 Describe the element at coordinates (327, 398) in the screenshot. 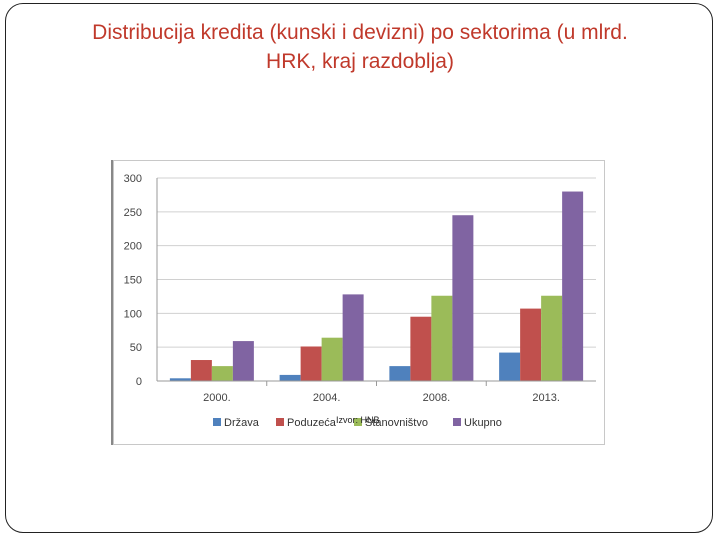

I see `x-tick-label: 2004.` at that location.